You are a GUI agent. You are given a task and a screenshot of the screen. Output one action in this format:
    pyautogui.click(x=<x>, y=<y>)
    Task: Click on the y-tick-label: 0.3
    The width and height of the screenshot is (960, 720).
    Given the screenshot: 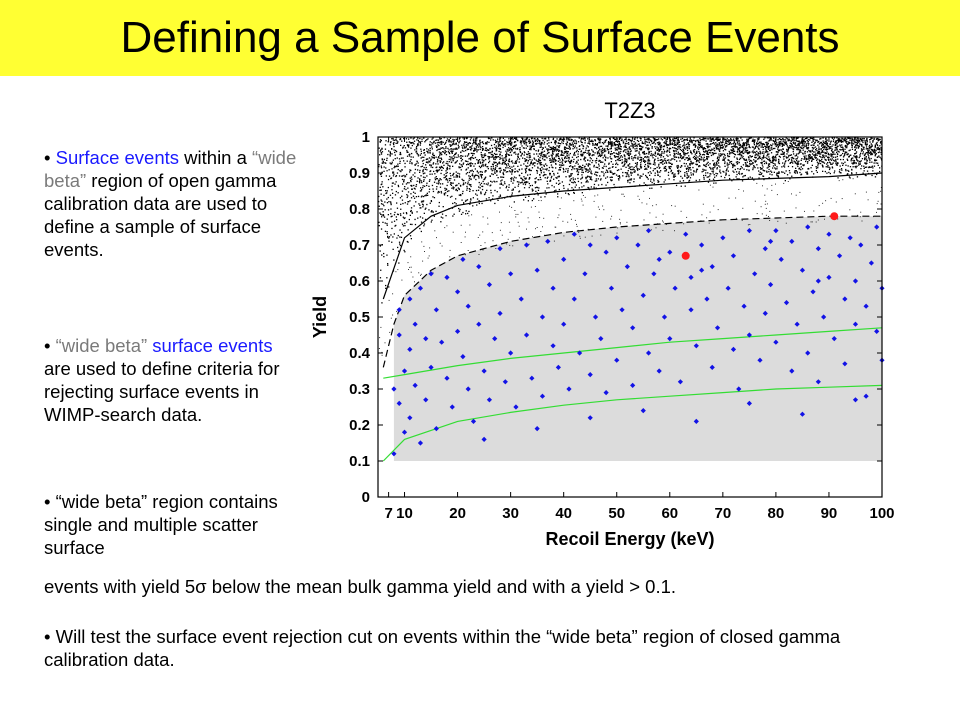 What is the action you would take?
    pyautogui.click(x=359, y=389)
    